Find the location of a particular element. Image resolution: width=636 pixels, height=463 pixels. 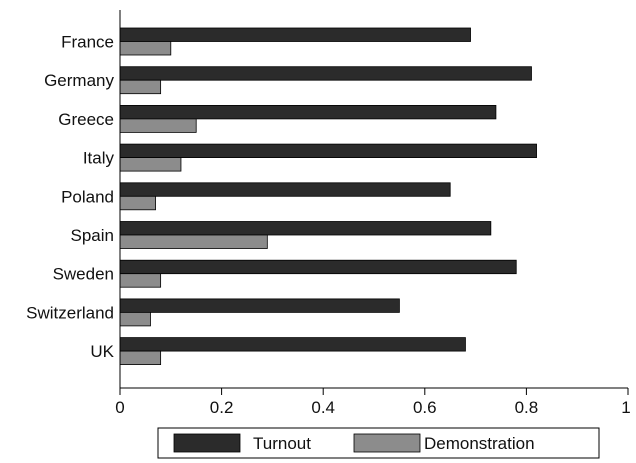

bar-turnout-sweden is located at coordinates (318, 267).